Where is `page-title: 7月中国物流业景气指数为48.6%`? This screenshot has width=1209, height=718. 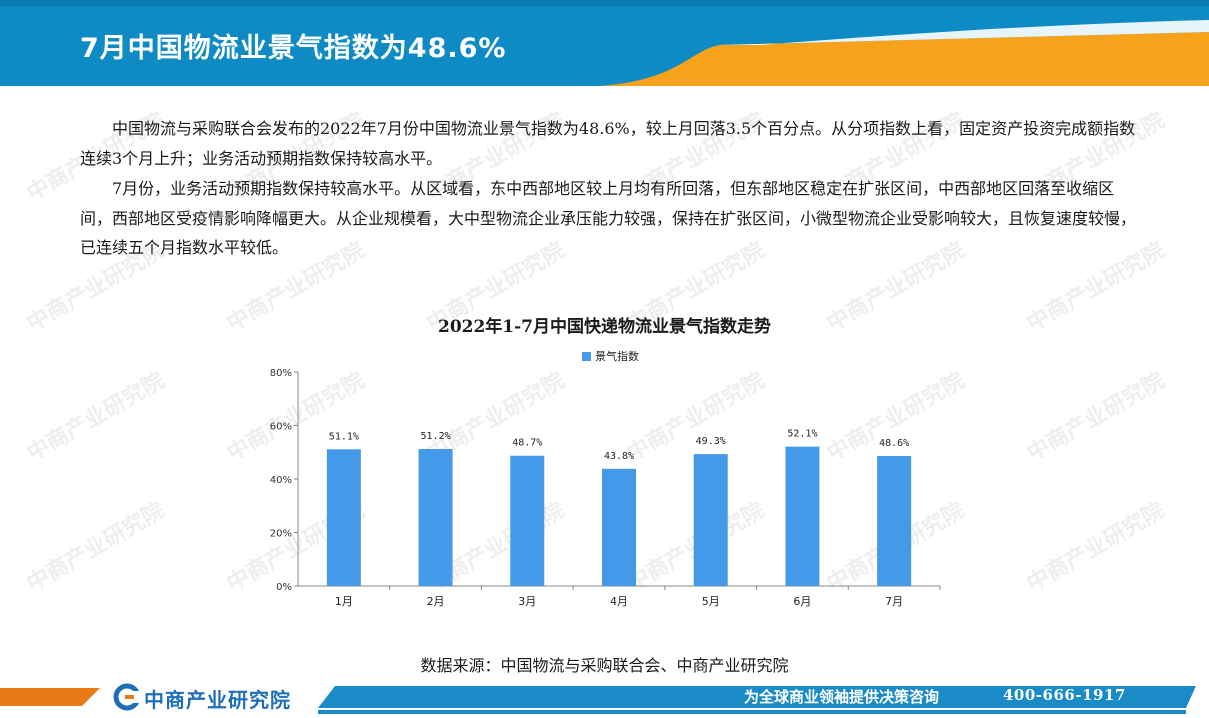 page-title: 7月中国物流业景气指数为48.6% is located at coordinates (293, 48).